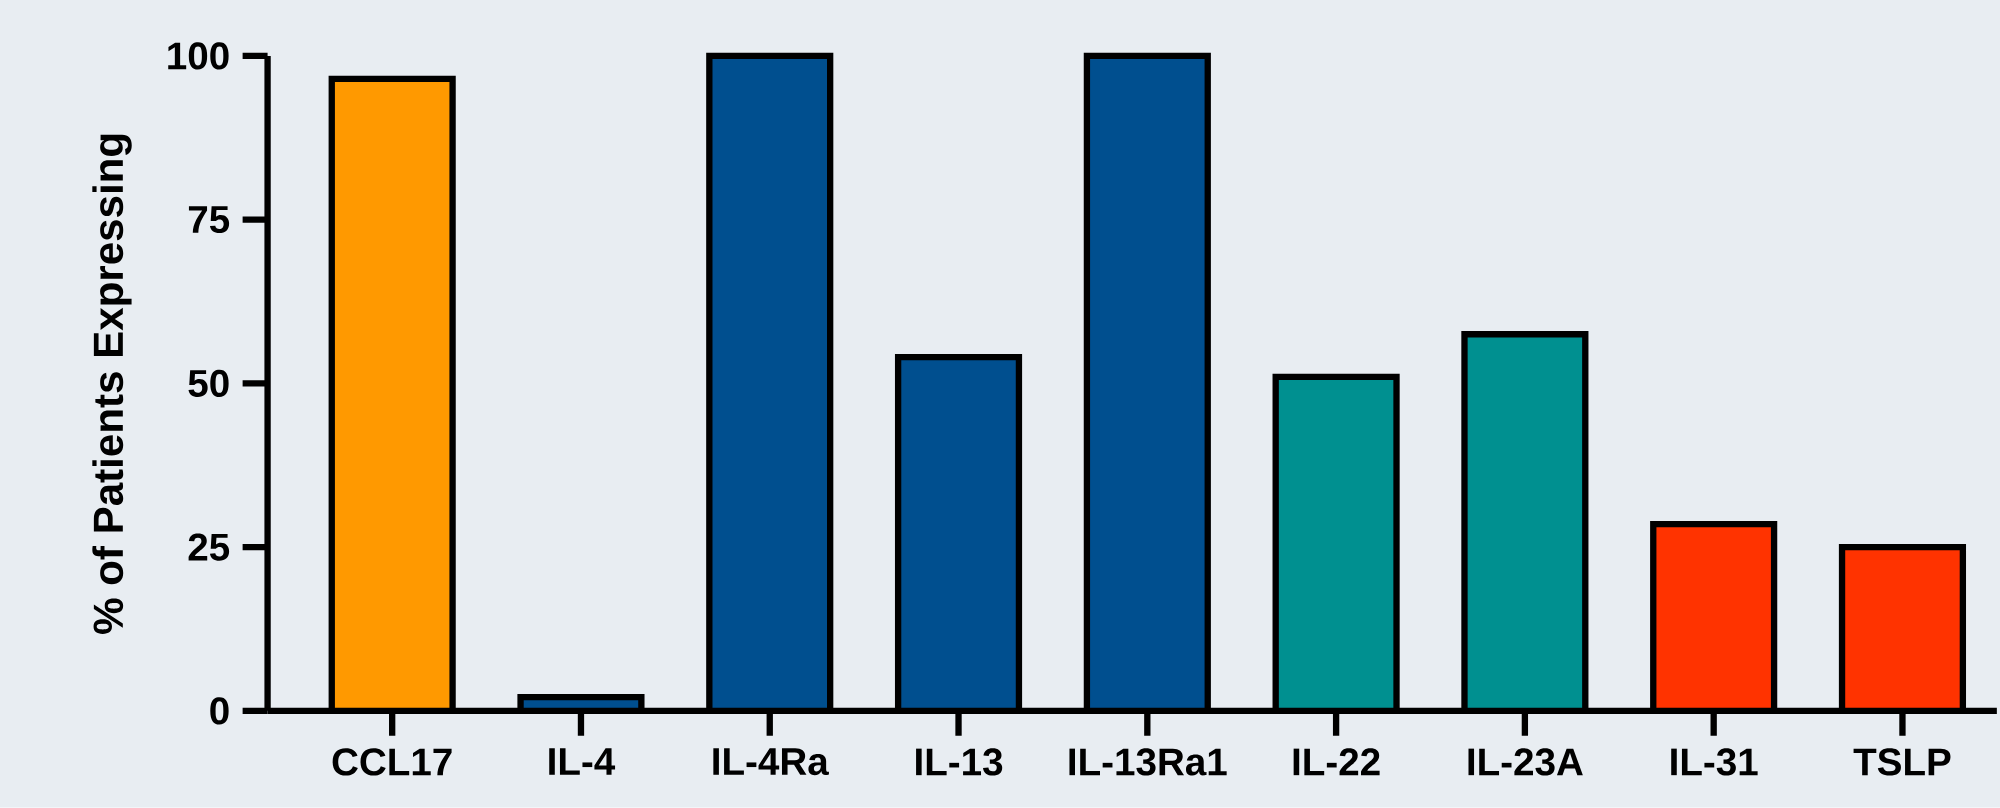 The image size is (2000, 808). I want to click on x-tick-label: IL-4Ra, so click(771, 762).